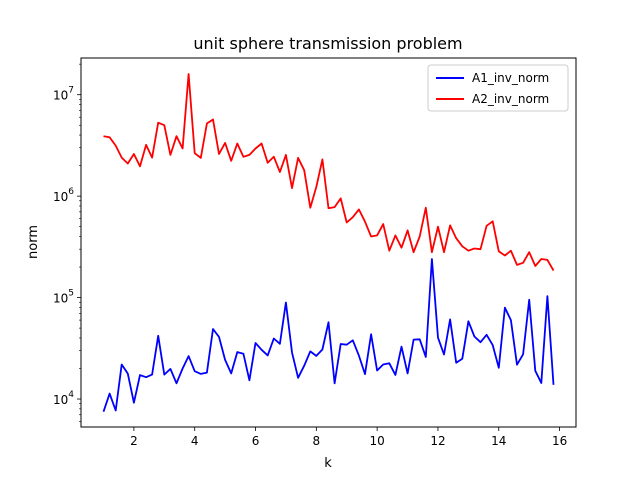 The width and height of the screenshot is (640, 480). I want to click on legend-label: A1_inv_norm, so click(510, 78).